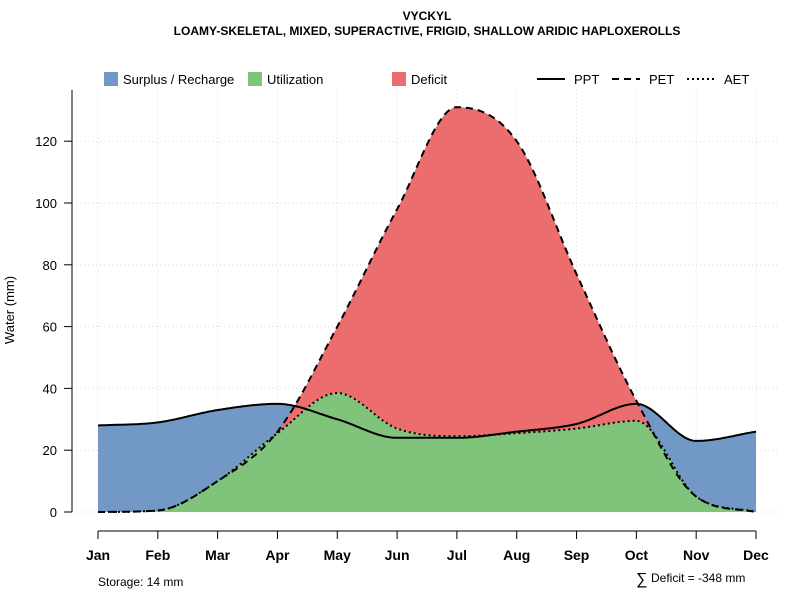  What do you see at coordinates (457, 555) in the screenshot?
I see `x-tick-label: Jul` at bounding box center [457, 555].